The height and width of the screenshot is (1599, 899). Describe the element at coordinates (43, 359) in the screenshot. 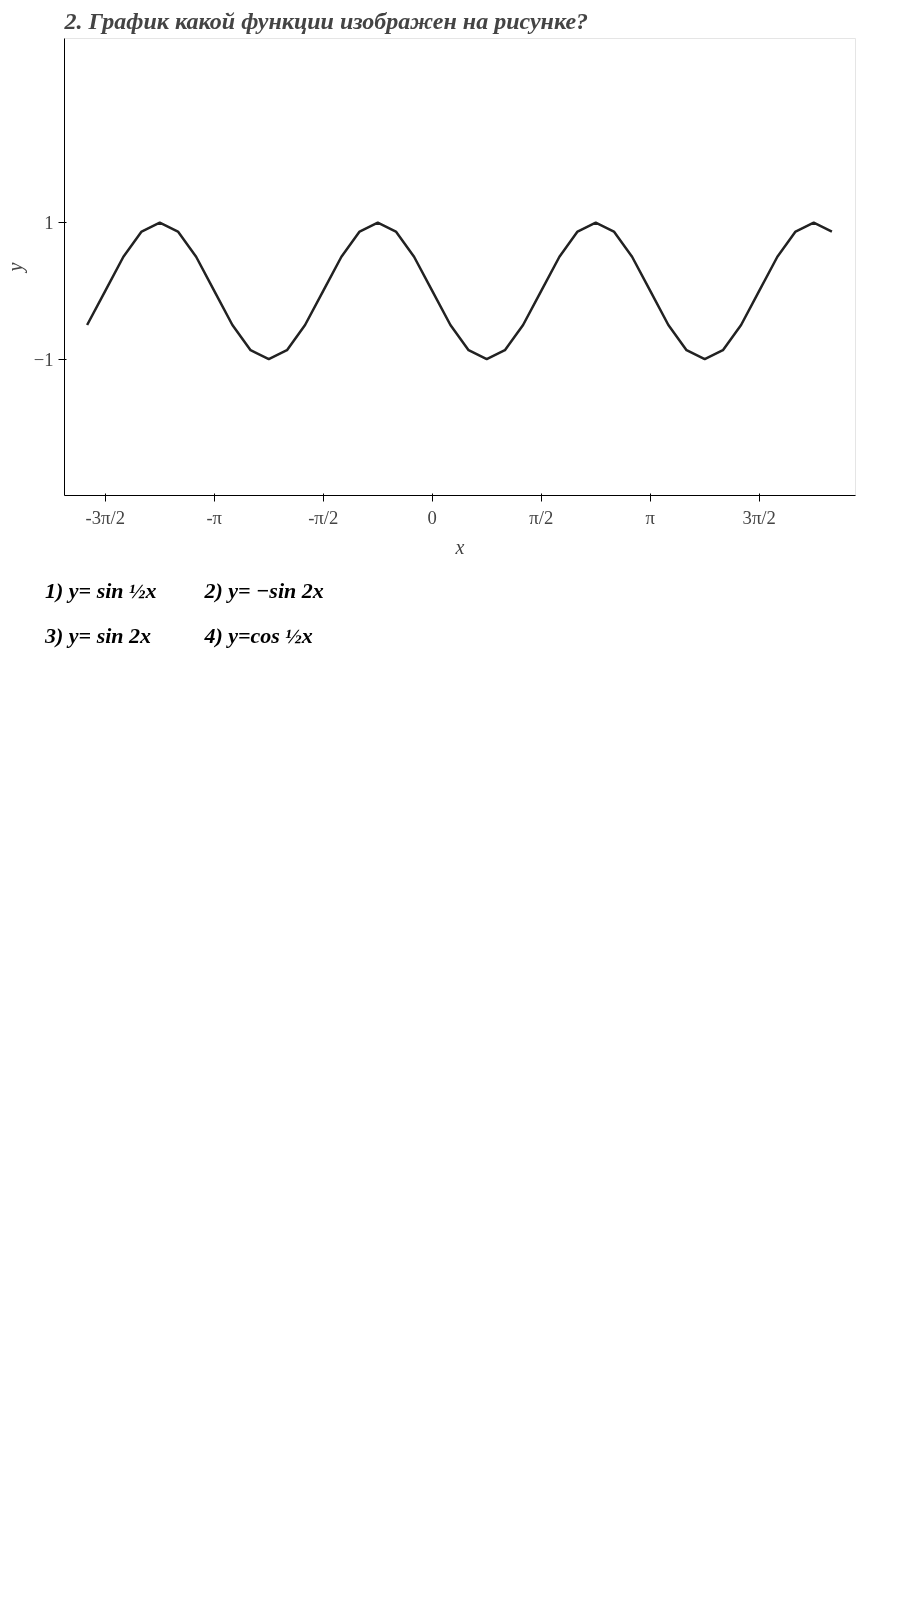

I see `y-tick-label: −1` at that location.